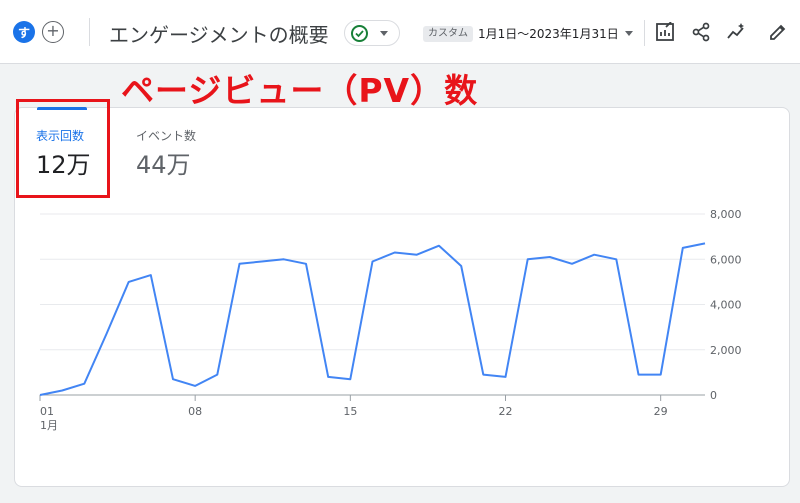  What do you see at coordinates (661, 411) in the screenshot?
I see `x-tick-label: 29` at bounding box center [661, 411].